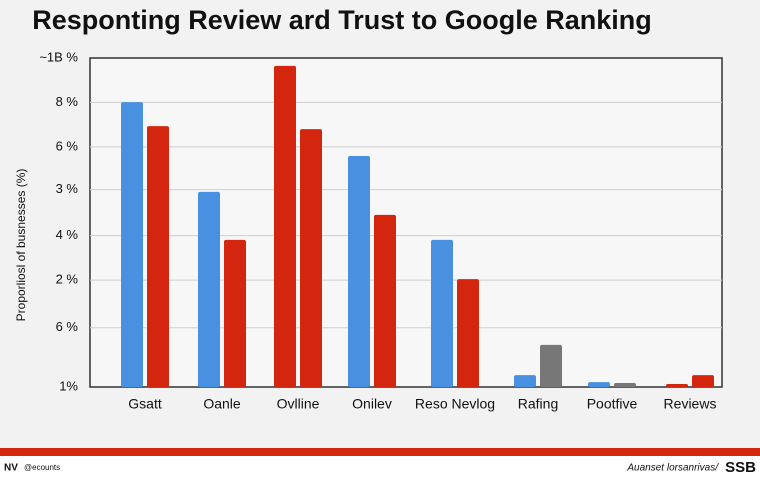 This screenshot has height=480, width=760. I want to click on x-tick-label: Onilev, so click(372, 404).